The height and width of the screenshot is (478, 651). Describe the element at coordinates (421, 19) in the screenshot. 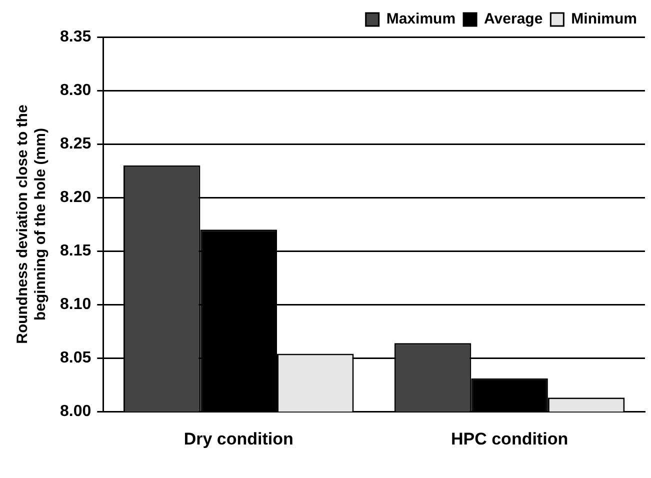

I see `legend-label: Maximum` at that location.